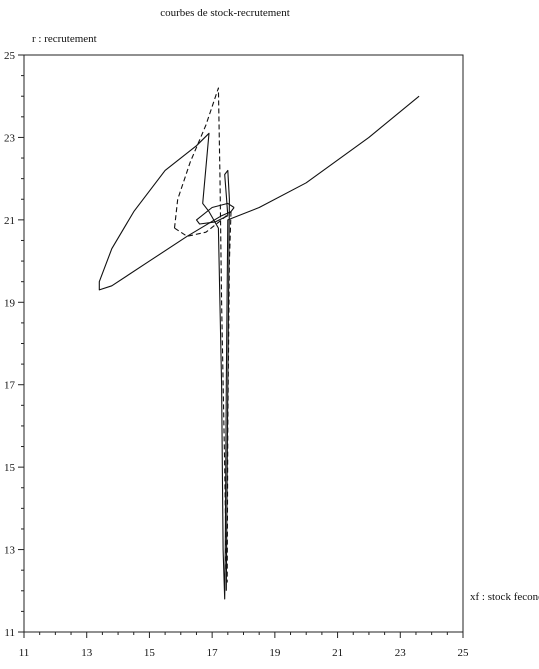 The width and height of the screenshot is (539, 669). What do you see at coordinates (10, 386) in the screenshot?
I see `y-tick-label: 17` at bounding box center [10, 386].